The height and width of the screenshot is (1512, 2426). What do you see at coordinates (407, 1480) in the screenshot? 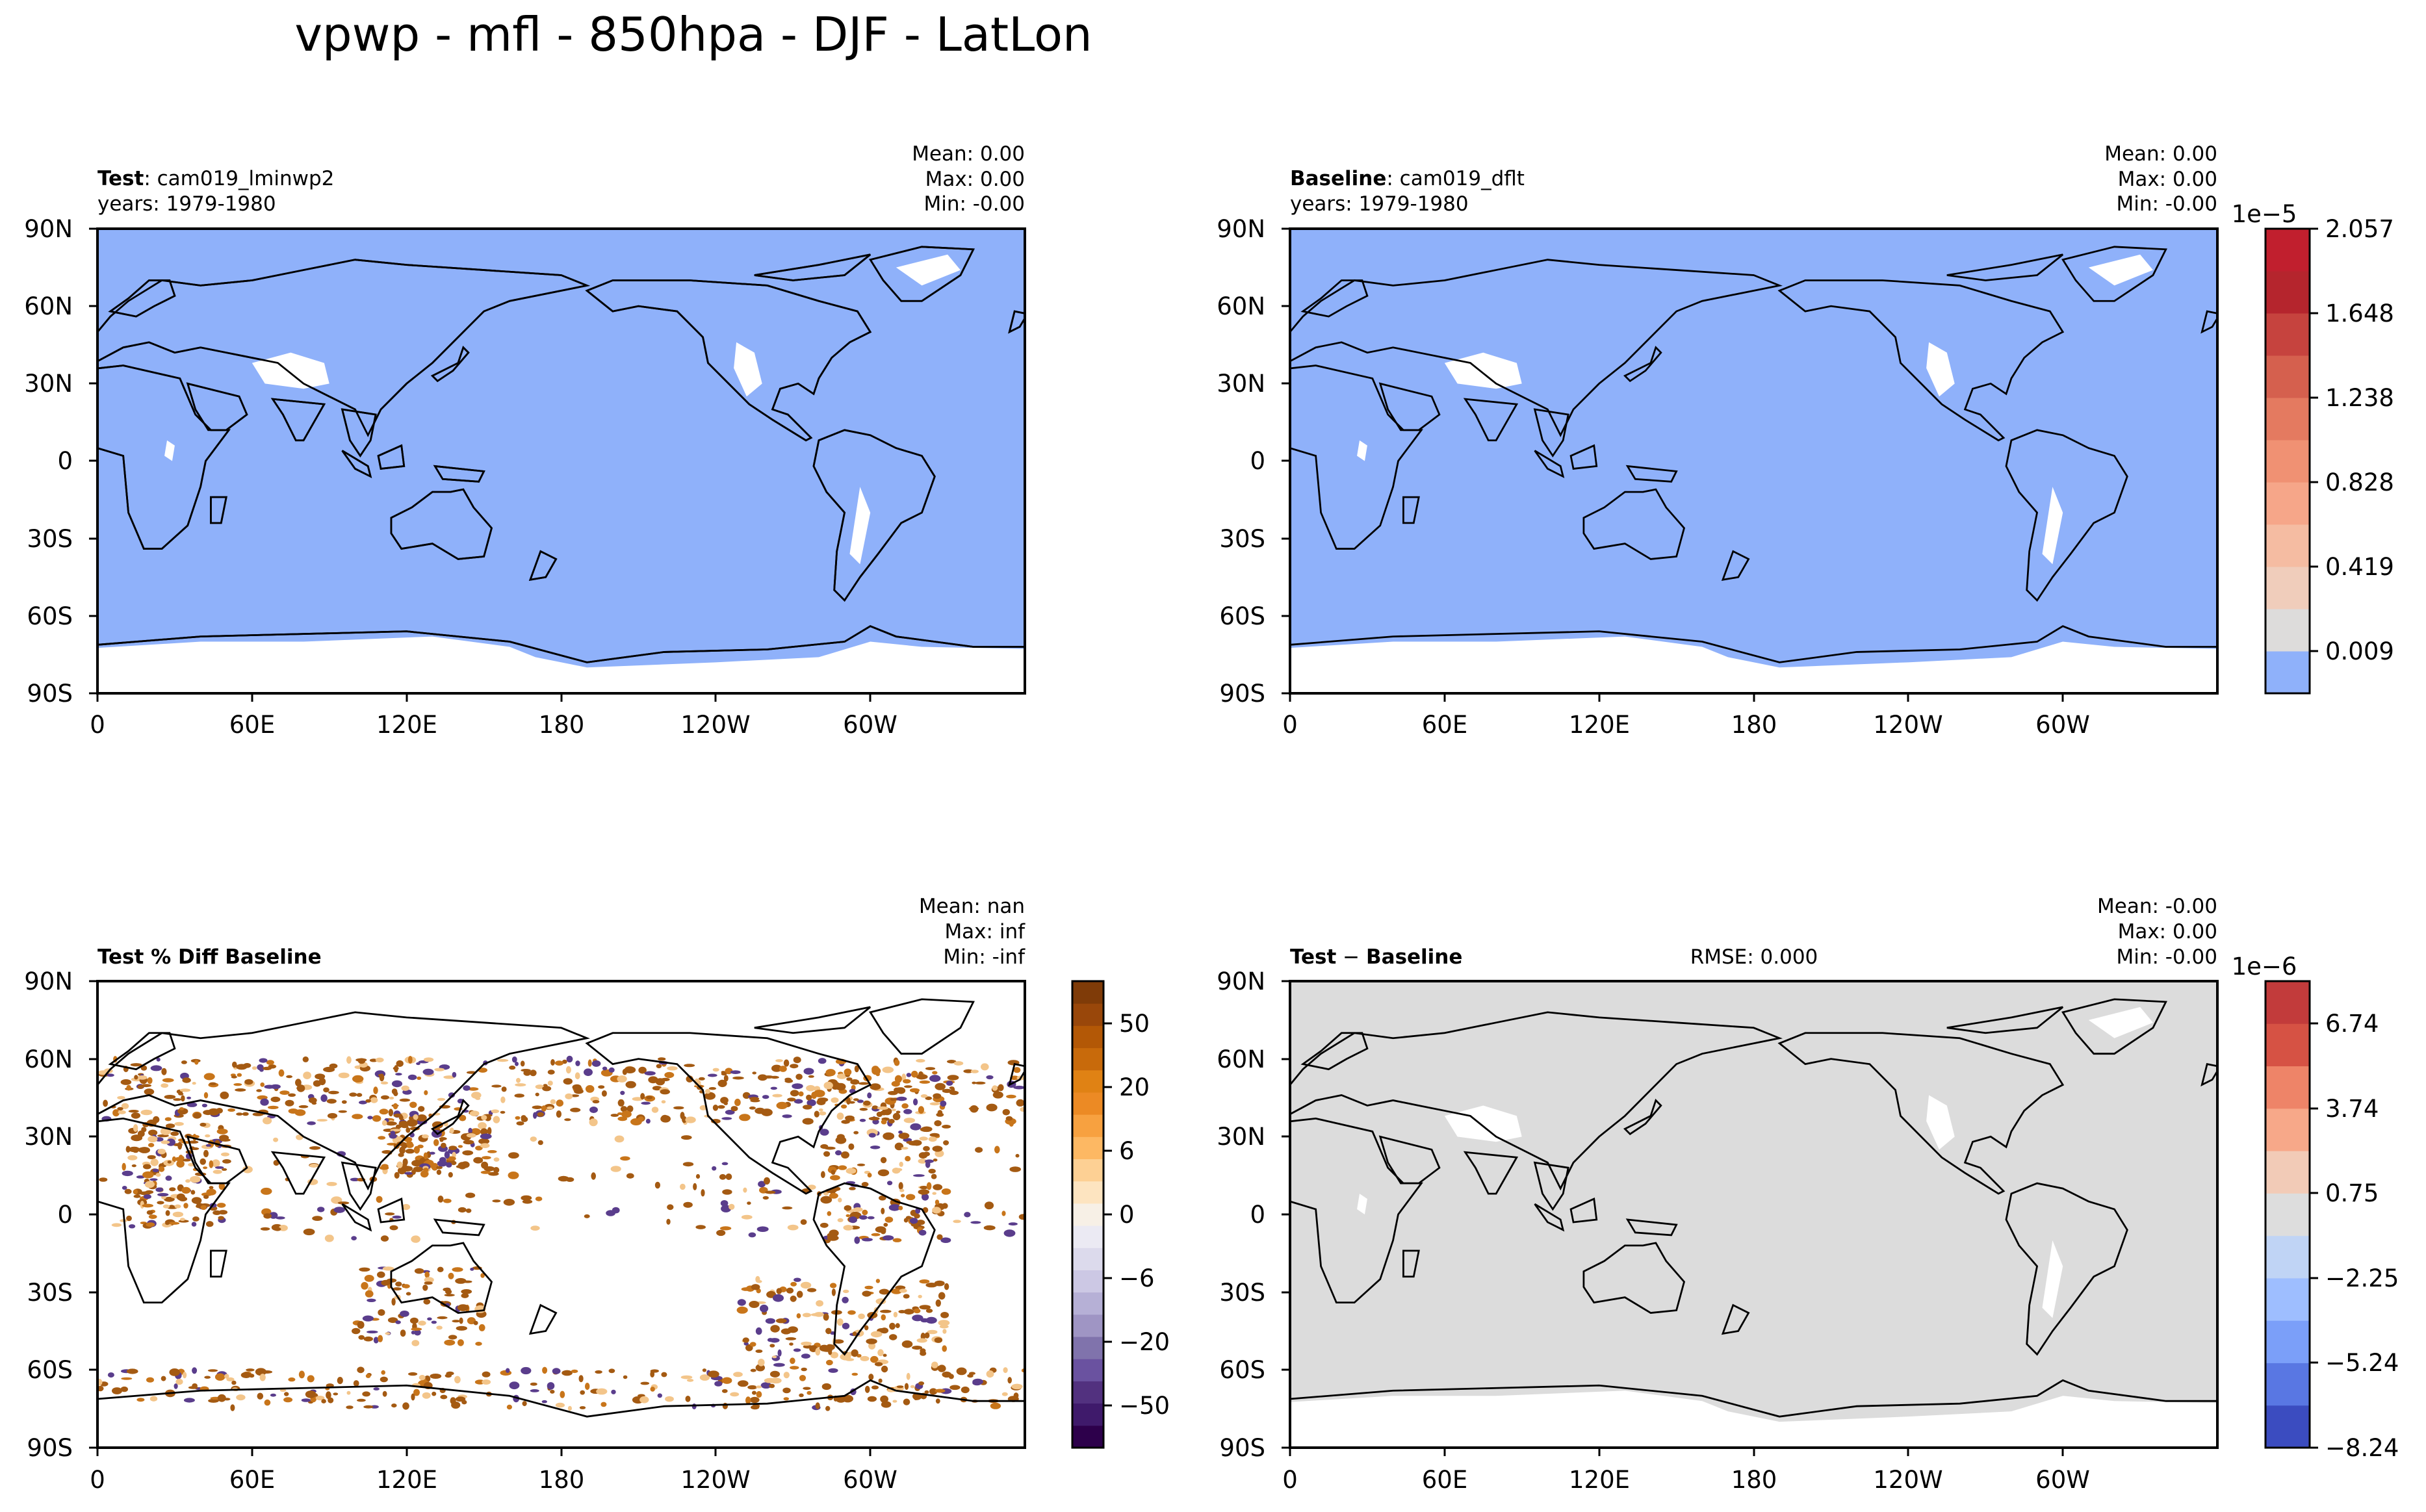
I see `x-tick-label: 120E` at bounding box center [407, 1480].